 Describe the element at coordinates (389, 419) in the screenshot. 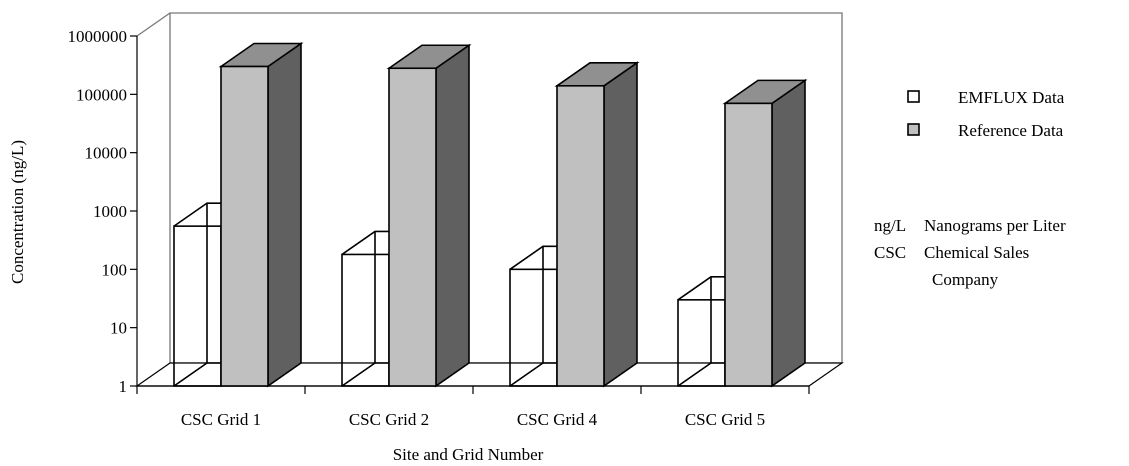

I see `x-category-label: CSC Grid 2` at that location.